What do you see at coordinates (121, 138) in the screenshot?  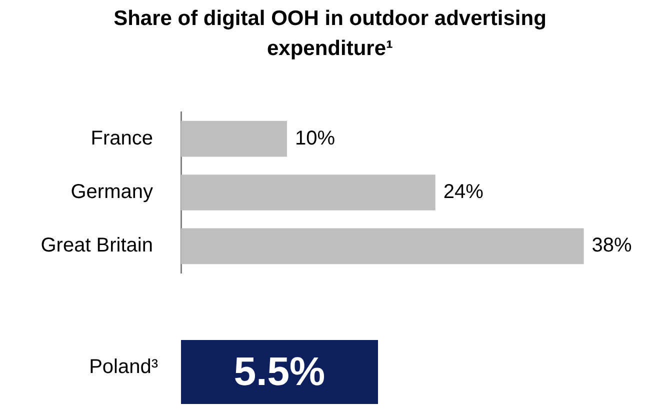 I see `y-tick-label: France` at bounding box center [121, 138].